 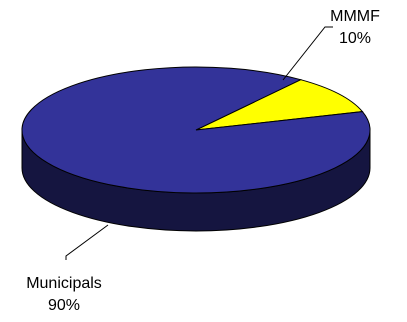 I want to click on mmmf-leader-line, so click(x=307, y=53).